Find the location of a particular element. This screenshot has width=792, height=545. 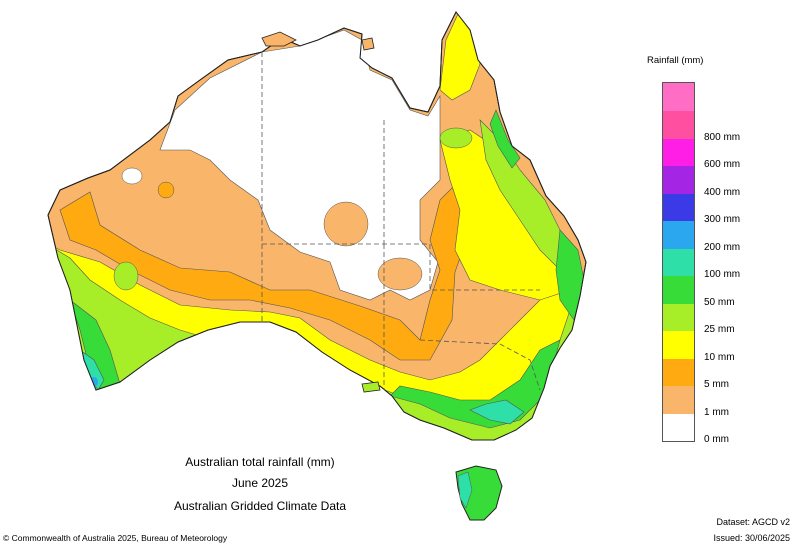

kangaroo-island is located at coordinates (371, 387).